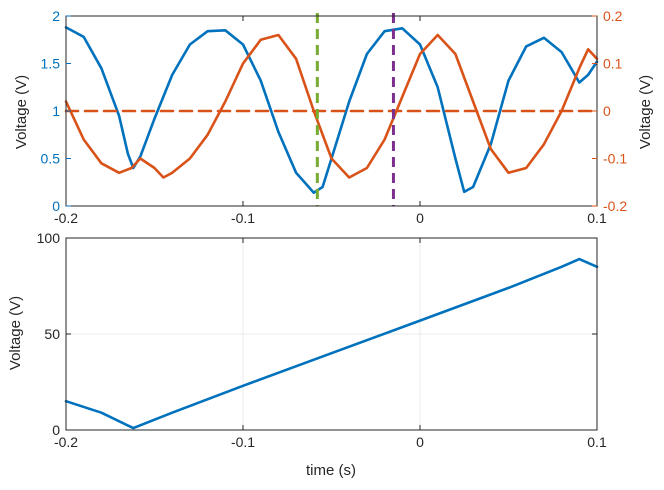 This screenshot has height=490, width=664. Describe the element at coordinates (66, 218) in the screenshot. I see `top-x-tick-label-0: -0.2` at that location.